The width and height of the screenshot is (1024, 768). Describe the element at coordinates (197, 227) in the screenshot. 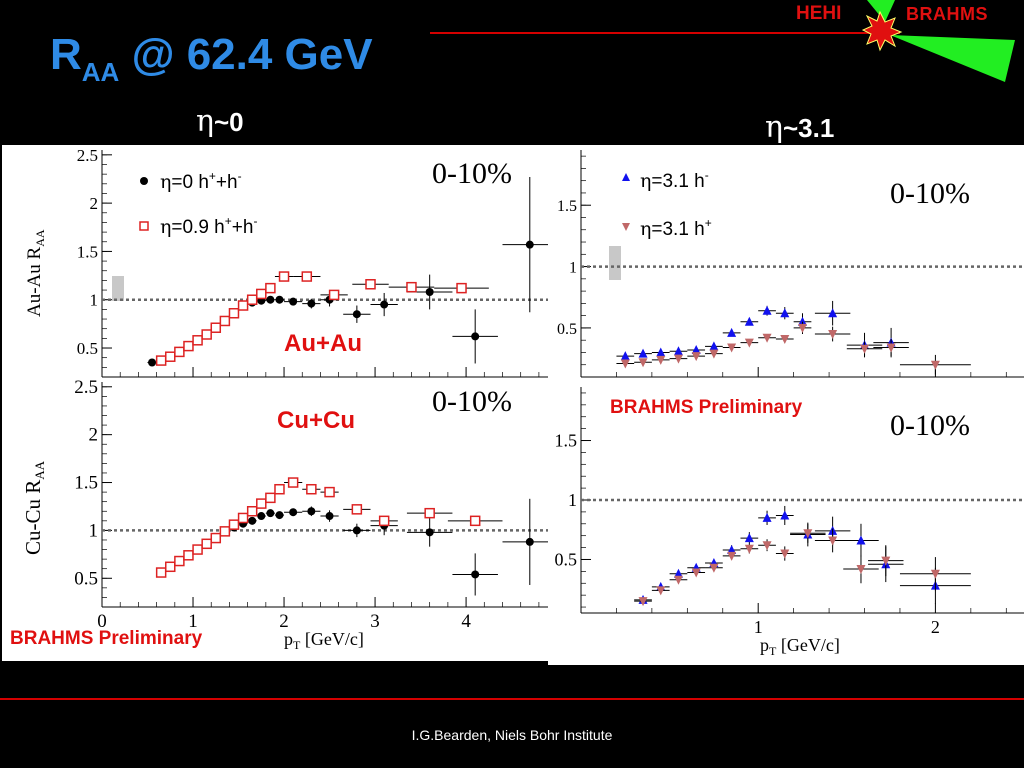

I see `legend-text: =0.9 h` at that location.